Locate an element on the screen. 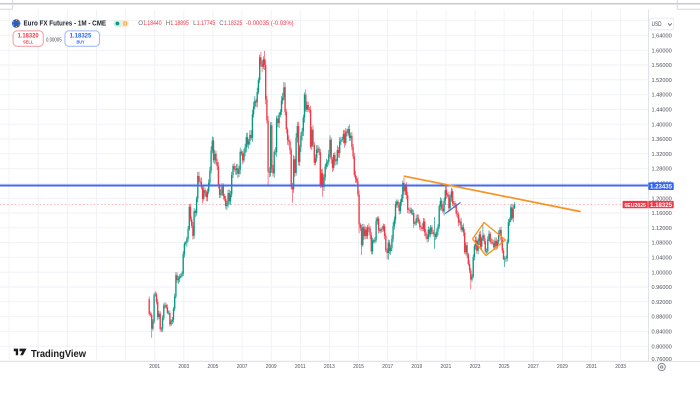 Image resolution: width=700 pixels, height=403 pixels. svg-text: 2033 is located at coordinates (620, 367).